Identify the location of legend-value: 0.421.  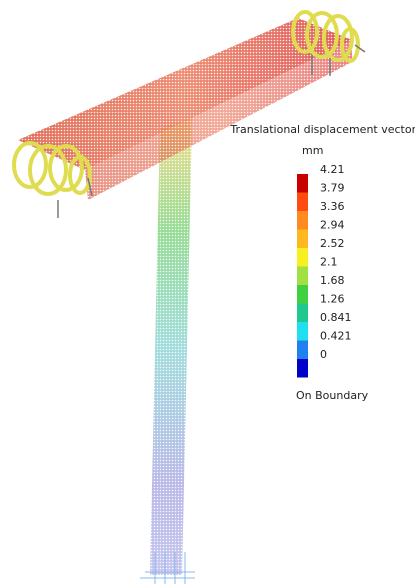
(336, 336).